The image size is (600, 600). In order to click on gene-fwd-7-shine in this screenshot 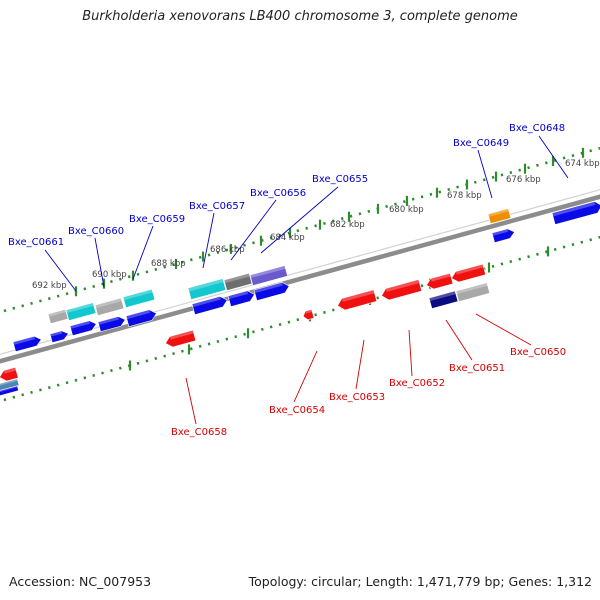, I will do `click(80, 308)`.